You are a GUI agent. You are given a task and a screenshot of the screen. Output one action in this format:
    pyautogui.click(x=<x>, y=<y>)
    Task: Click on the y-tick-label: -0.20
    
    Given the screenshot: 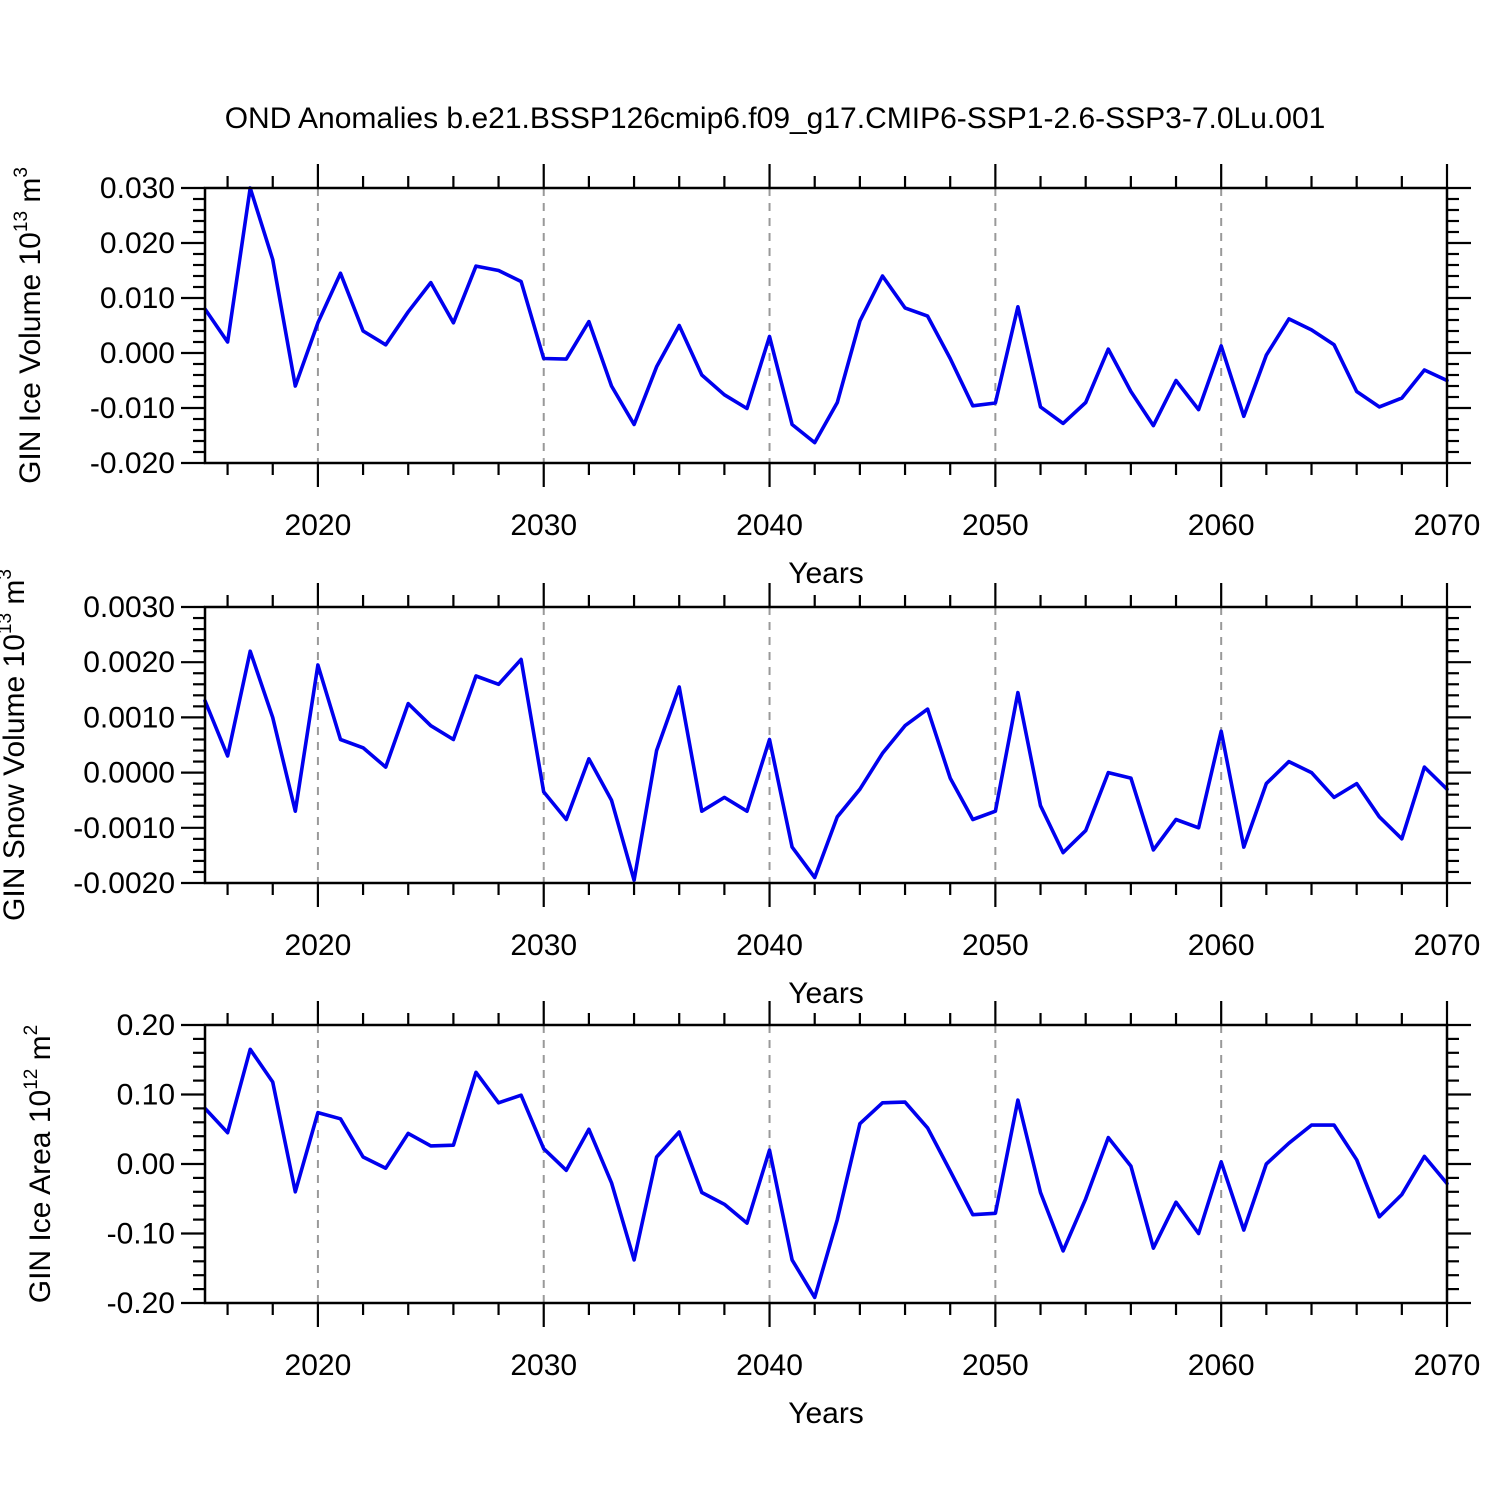 What is the action you would take?
    pyautogui.click(x=141, y=1303)
    